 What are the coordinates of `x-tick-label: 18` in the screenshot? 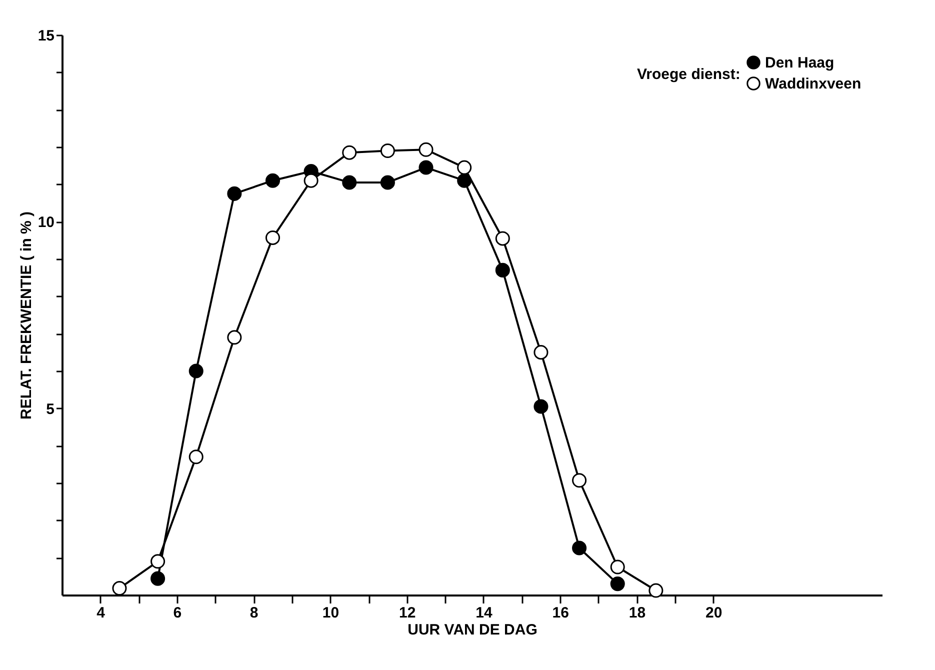 It's located at (637, 613).